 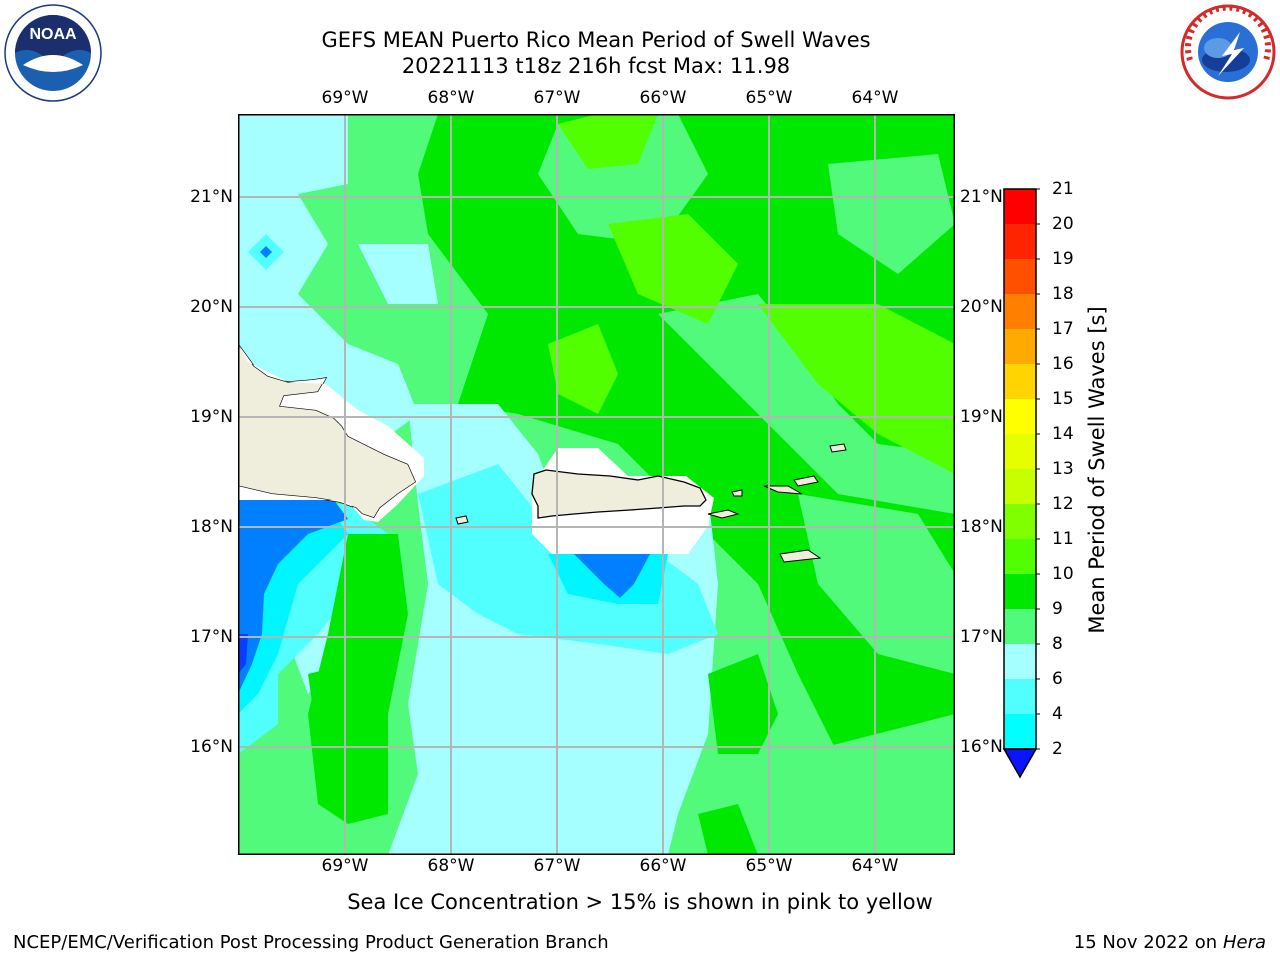 What do you see at coordinates (891, 214) in the screenshot?
I see `period-field-sea-green-ne` at bounding box center [891, 214].